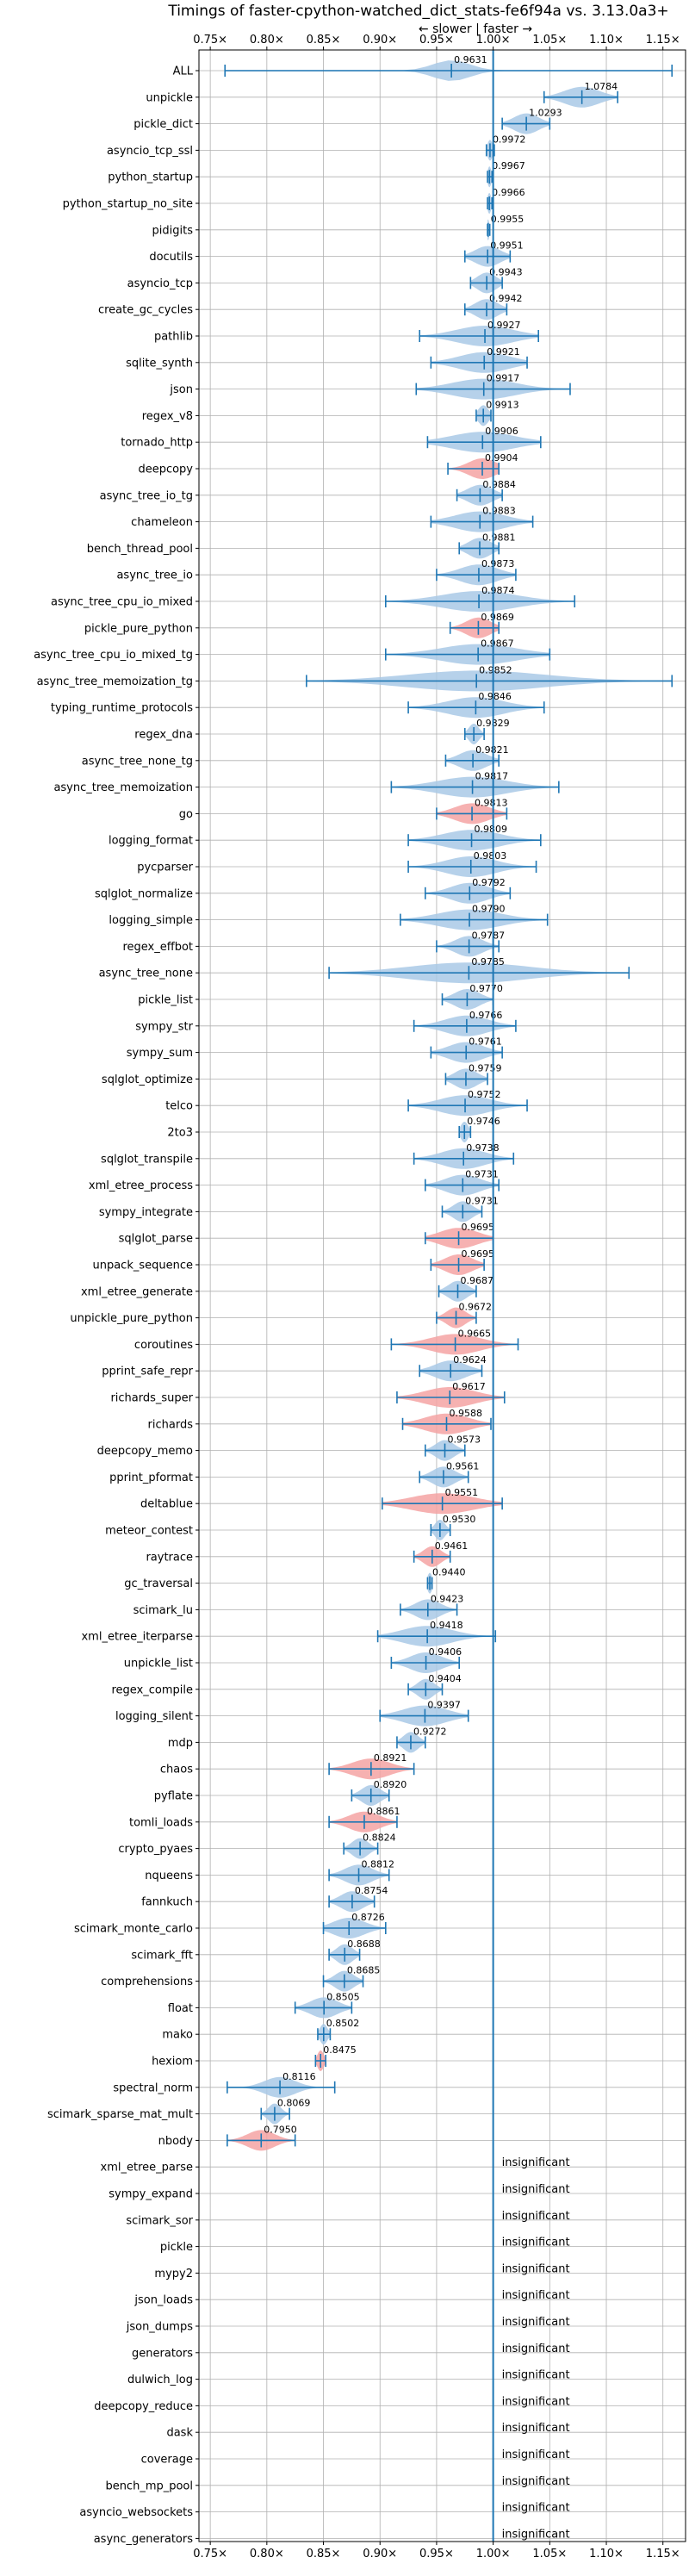 The height and width of the screenshot is (2576, 689). What do you see at coordinates (408, 1952) in the screenshot?
I see `benchmark-row: scimark_fft 0.8688` at bounding box center [408, 1952].